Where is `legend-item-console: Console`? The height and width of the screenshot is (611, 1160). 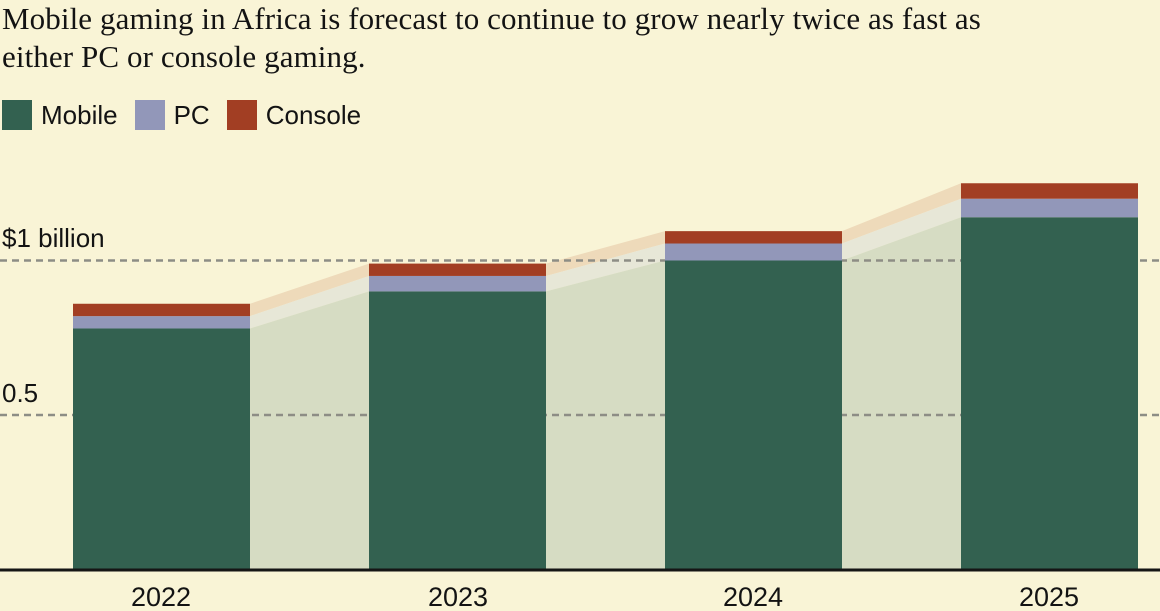
legend-item-console: Console is located at coordinates (294, 115).